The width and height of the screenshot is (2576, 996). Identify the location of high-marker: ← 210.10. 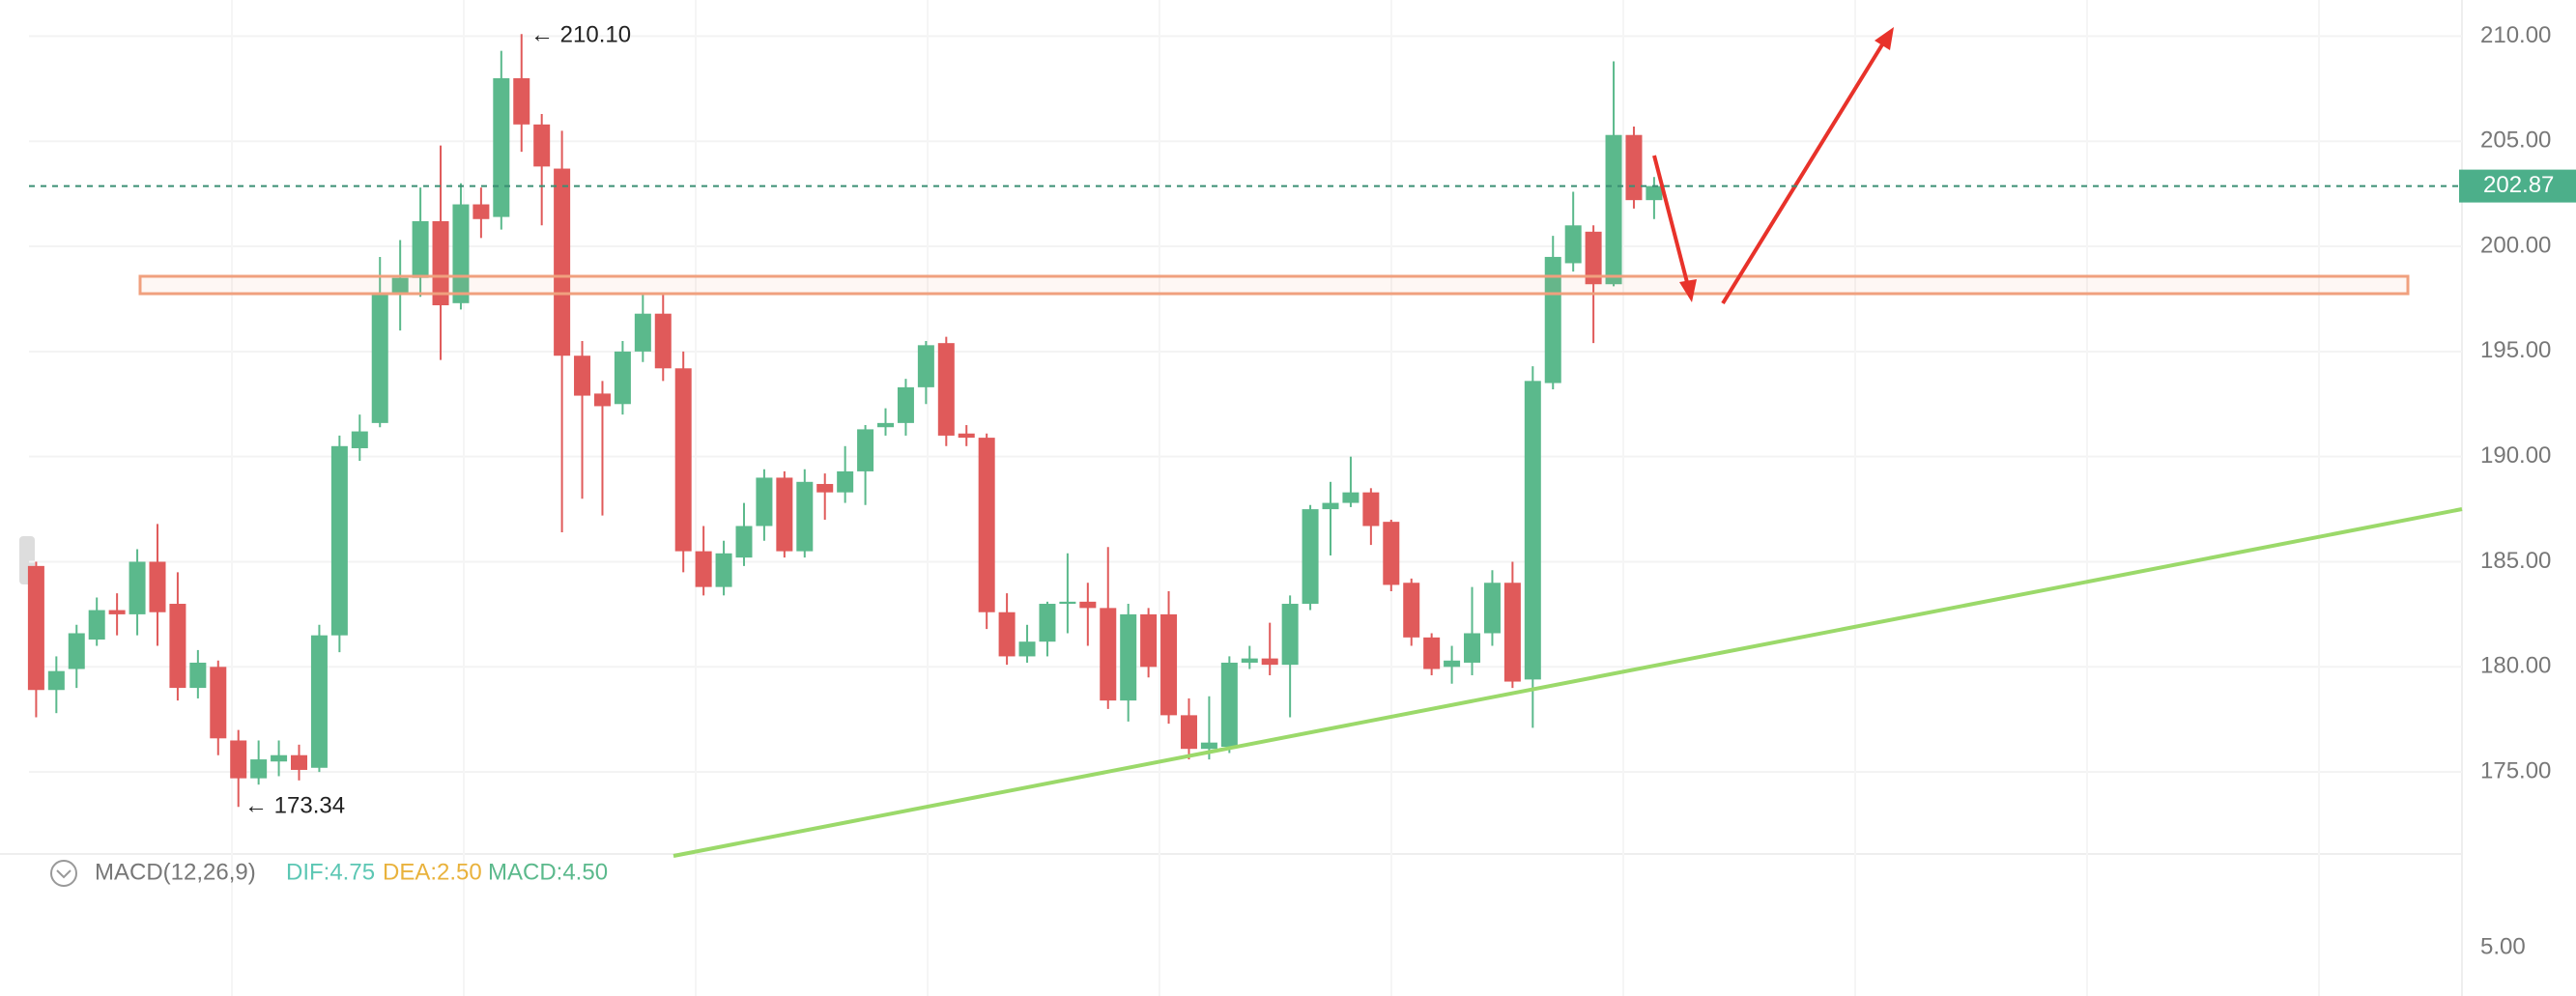
(581, 34).